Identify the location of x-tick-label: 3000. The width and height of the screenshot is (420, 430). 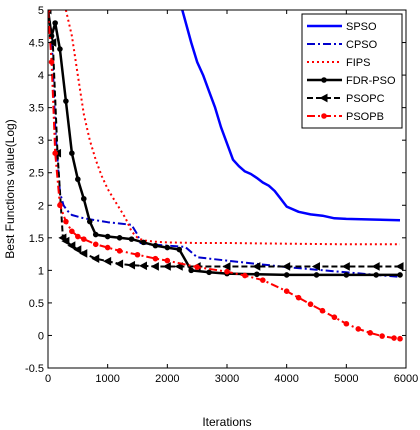
(227, 379).